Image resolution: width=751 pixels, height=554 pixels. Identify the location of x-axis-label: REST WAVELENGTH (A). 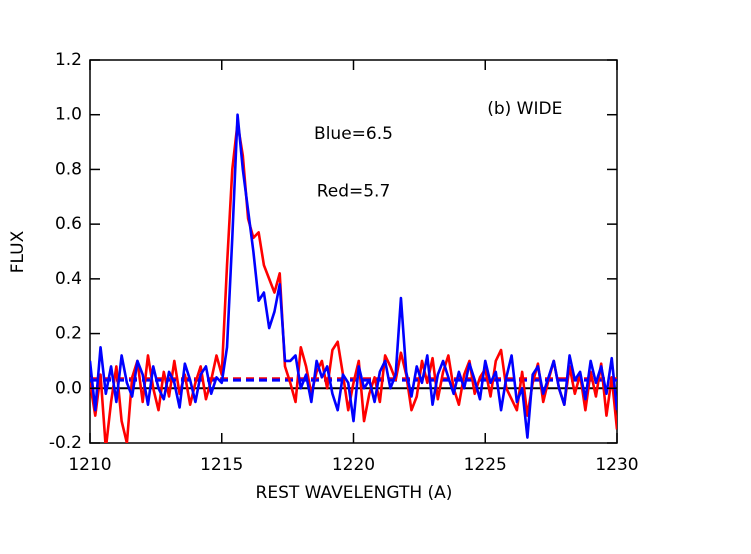
(354, 493).